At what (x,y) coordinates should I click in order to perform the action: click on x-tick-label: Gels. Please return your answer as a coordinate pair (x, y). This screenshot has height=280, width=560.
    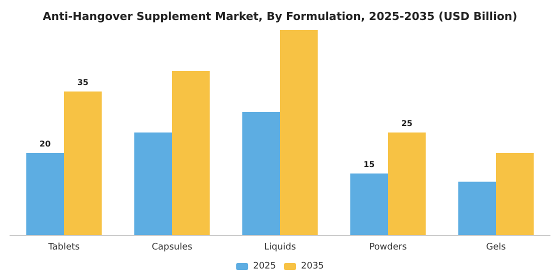
    Looking at the image, I should click on (496, 247).